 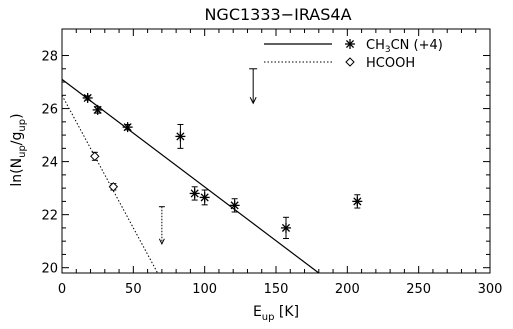 What do you see at coordinates (62, 289) in the screenshot?
I see `x-tick-label: 0` at bounding box center [62, 289].